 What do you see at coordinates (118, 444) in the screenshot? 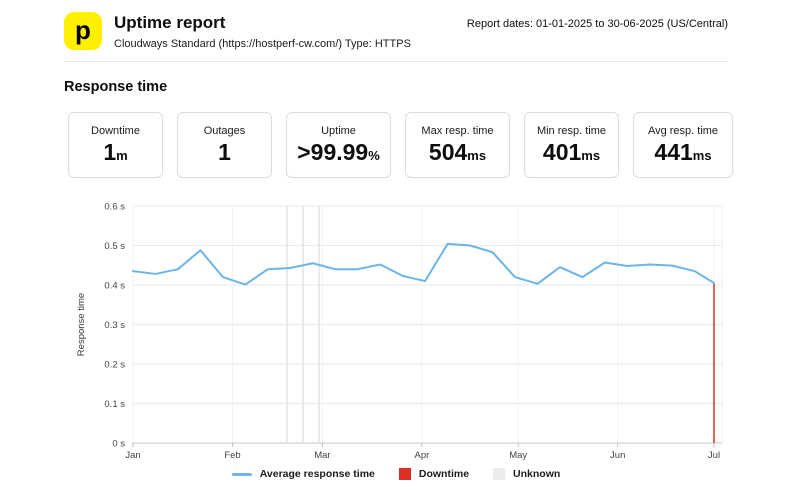
I see `svg-text: 0 s` at bounding box center [118, 444].